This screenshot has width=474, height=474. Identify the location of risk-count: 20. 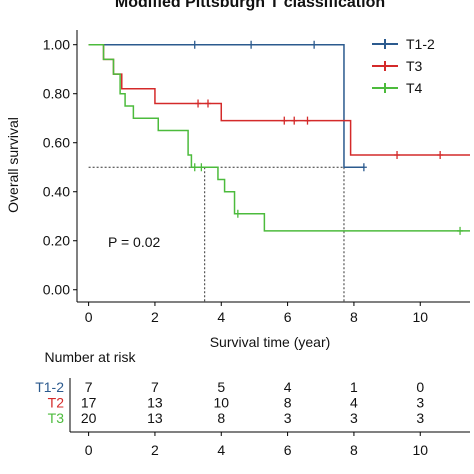
(89, 418).